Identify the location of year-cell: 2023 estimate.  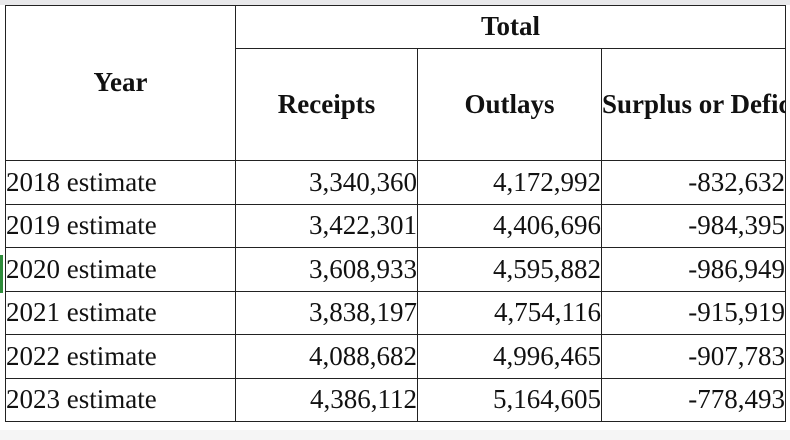
(120, 399).